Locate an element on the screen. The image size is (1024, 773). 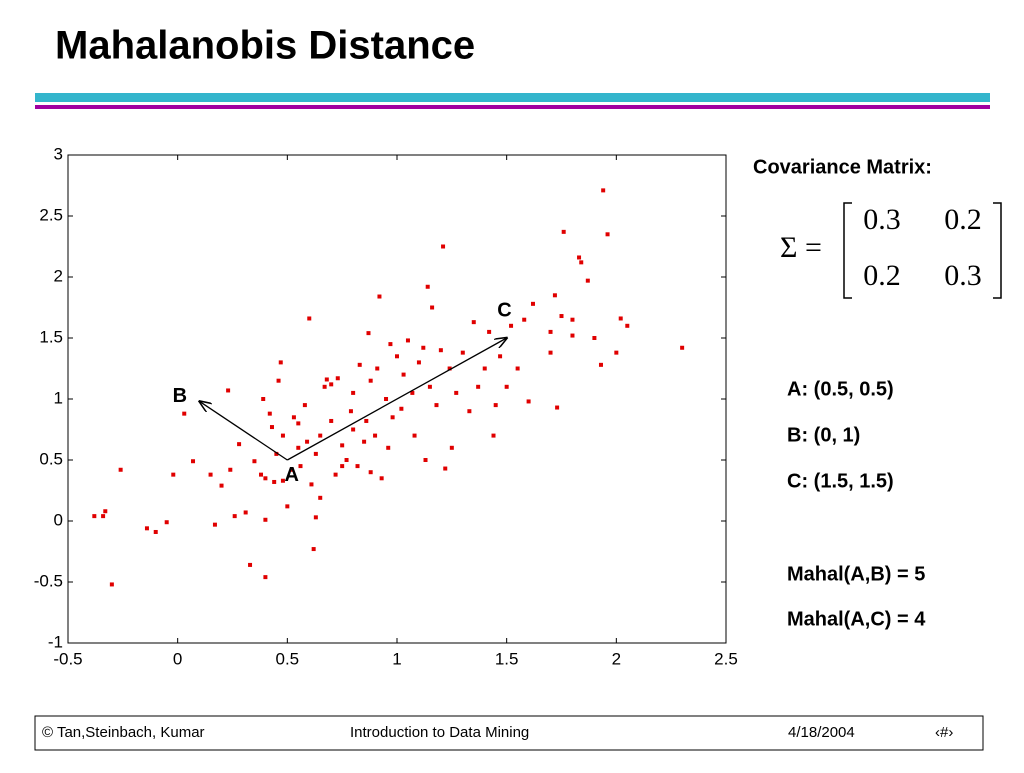
y-tick-label: 0 is located at coordinates (58, 519).